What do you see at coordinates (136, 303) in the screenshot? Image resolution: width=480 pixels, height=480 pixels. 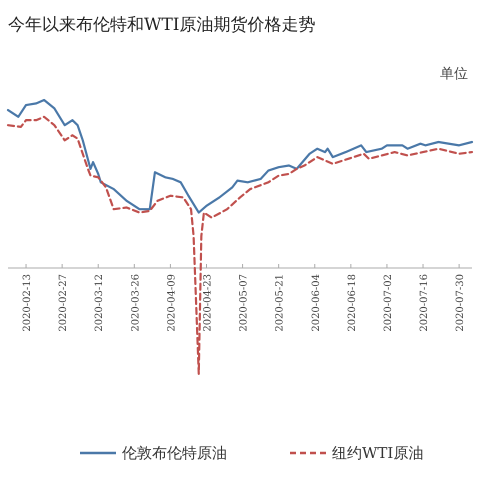 I see `x-tick-label: 2020-03-26` at bounding box center [136, 303].